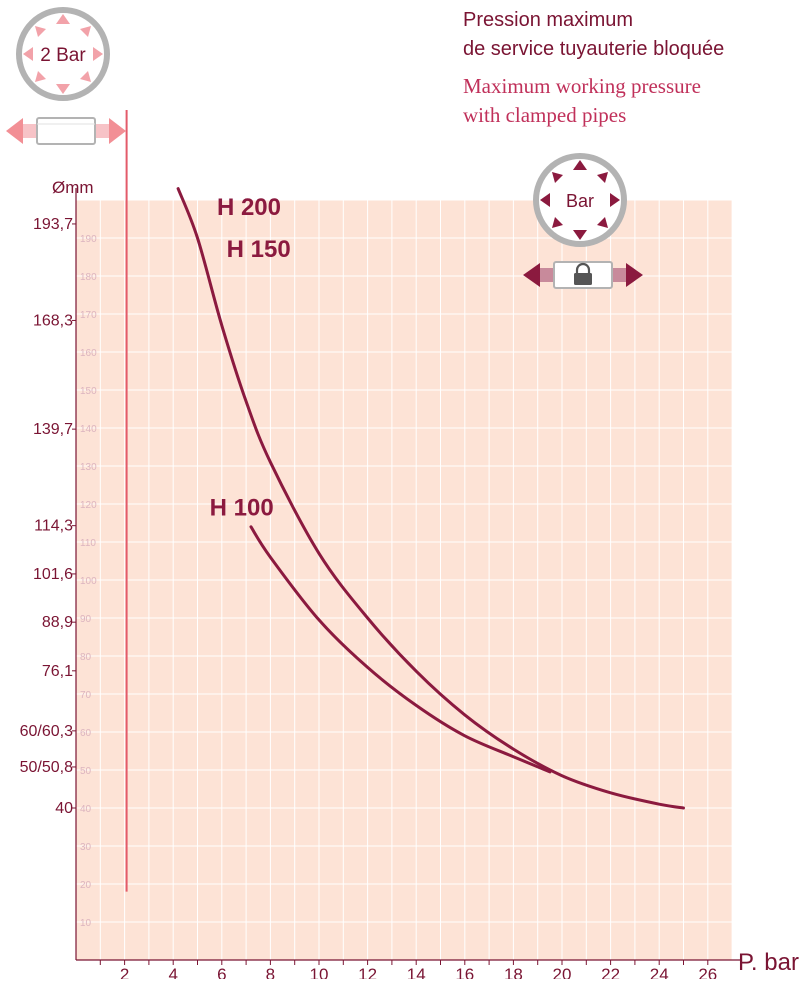 This screenshot has height=984, width=803. What do you see at coordinates (548, 20) in the screenshot?
I see `title-fr-line1: Pression maximum` at bounding box center [548, 20].